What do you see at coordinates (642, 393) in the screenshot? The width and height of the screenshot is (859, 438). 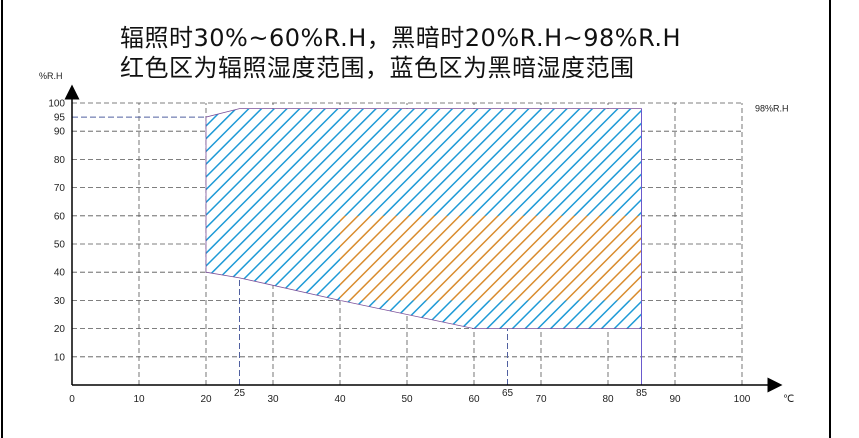 I see `x-tick-label-85: 85` at bounding box center [642, 393].